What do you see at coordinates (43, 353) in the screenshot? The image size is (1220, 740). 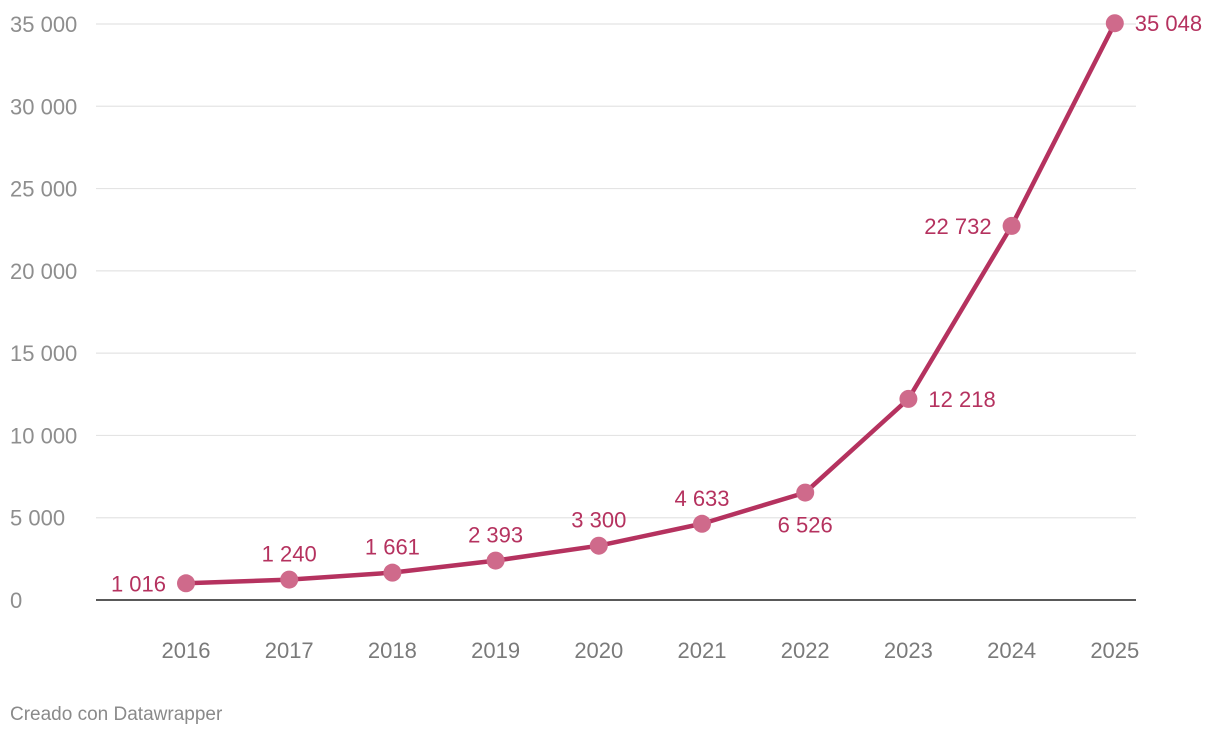 I see `y-tick-label: 15 000` at bounding box center [43, 353].